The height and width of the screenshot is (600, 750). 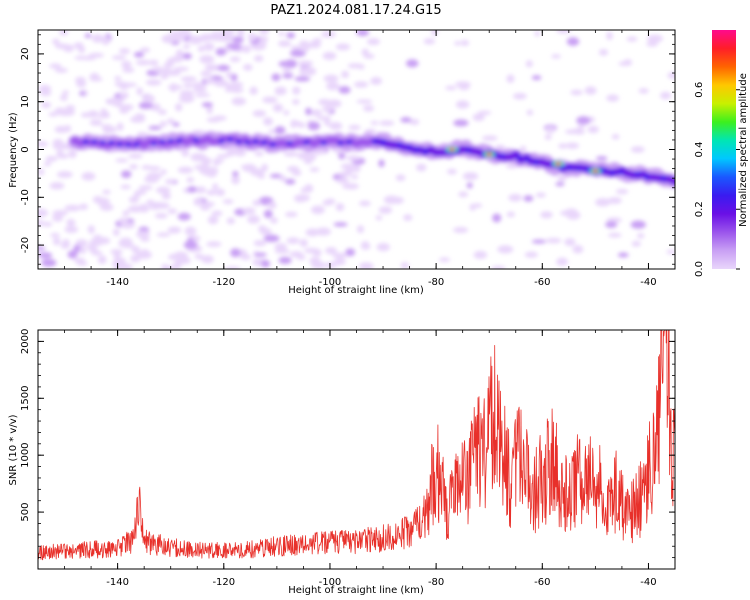 What do you see at coordinates (542, 582) in the screenshot?
I see `snr-x-tick-label: -60` at bounding box center [542, 582].